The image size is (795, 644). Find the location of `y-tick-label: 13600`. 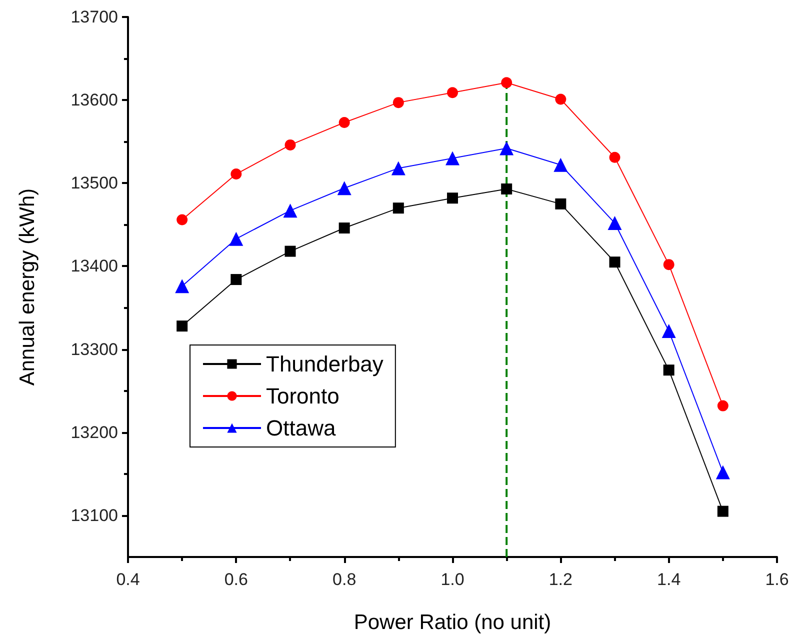

y-tick-label: 13600 is located at coordinates (94, 100).